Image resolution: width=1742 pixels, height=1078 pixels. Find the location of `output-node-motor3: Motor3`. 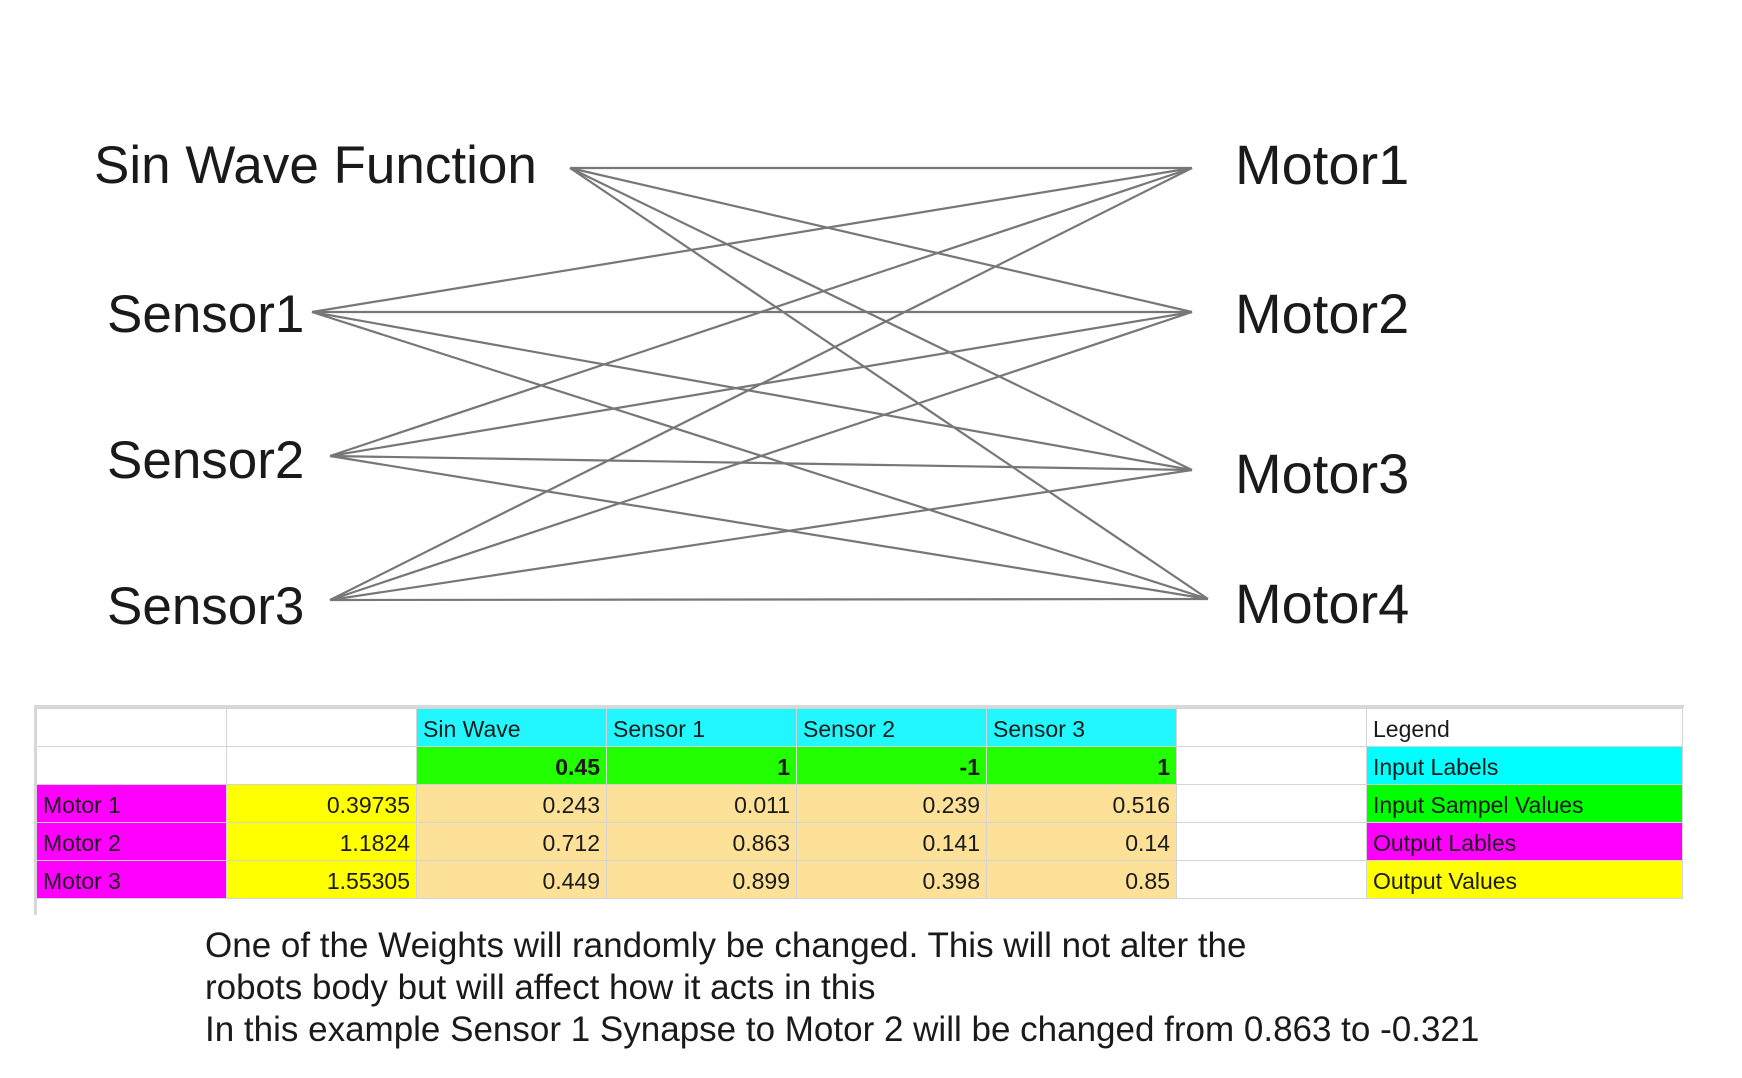

output-node-motor3: Motor3 is located at coordinates (1322, 473).